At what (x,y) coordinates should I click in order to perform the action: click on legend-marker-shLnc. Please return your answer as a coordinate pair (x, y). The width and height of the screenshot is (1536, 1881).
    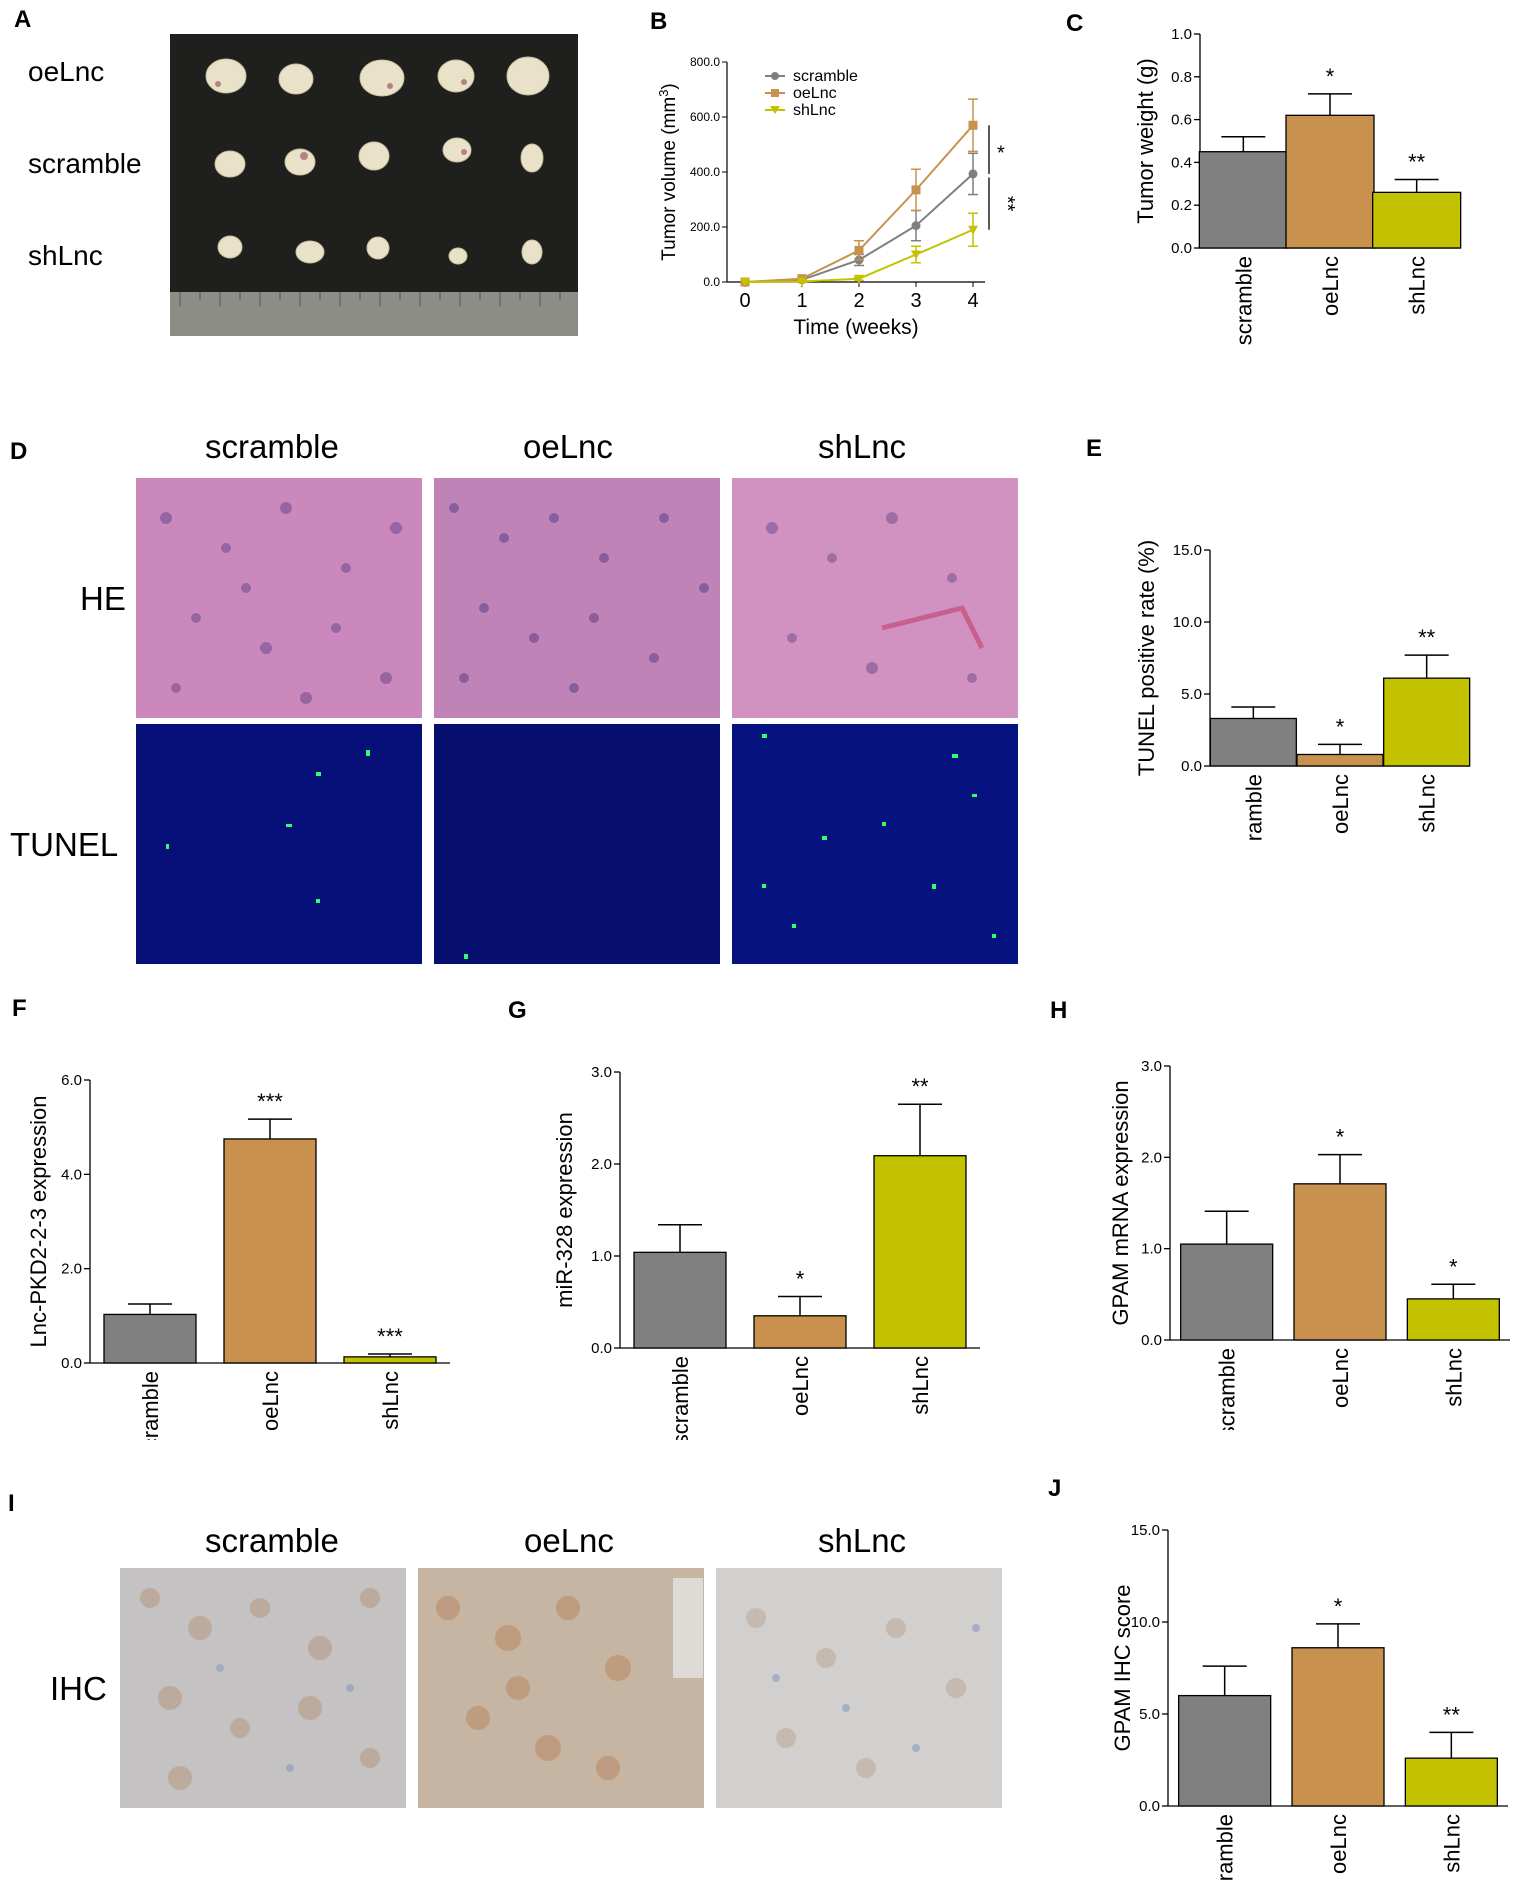
    Looking at the image, I should click on (775, 110).